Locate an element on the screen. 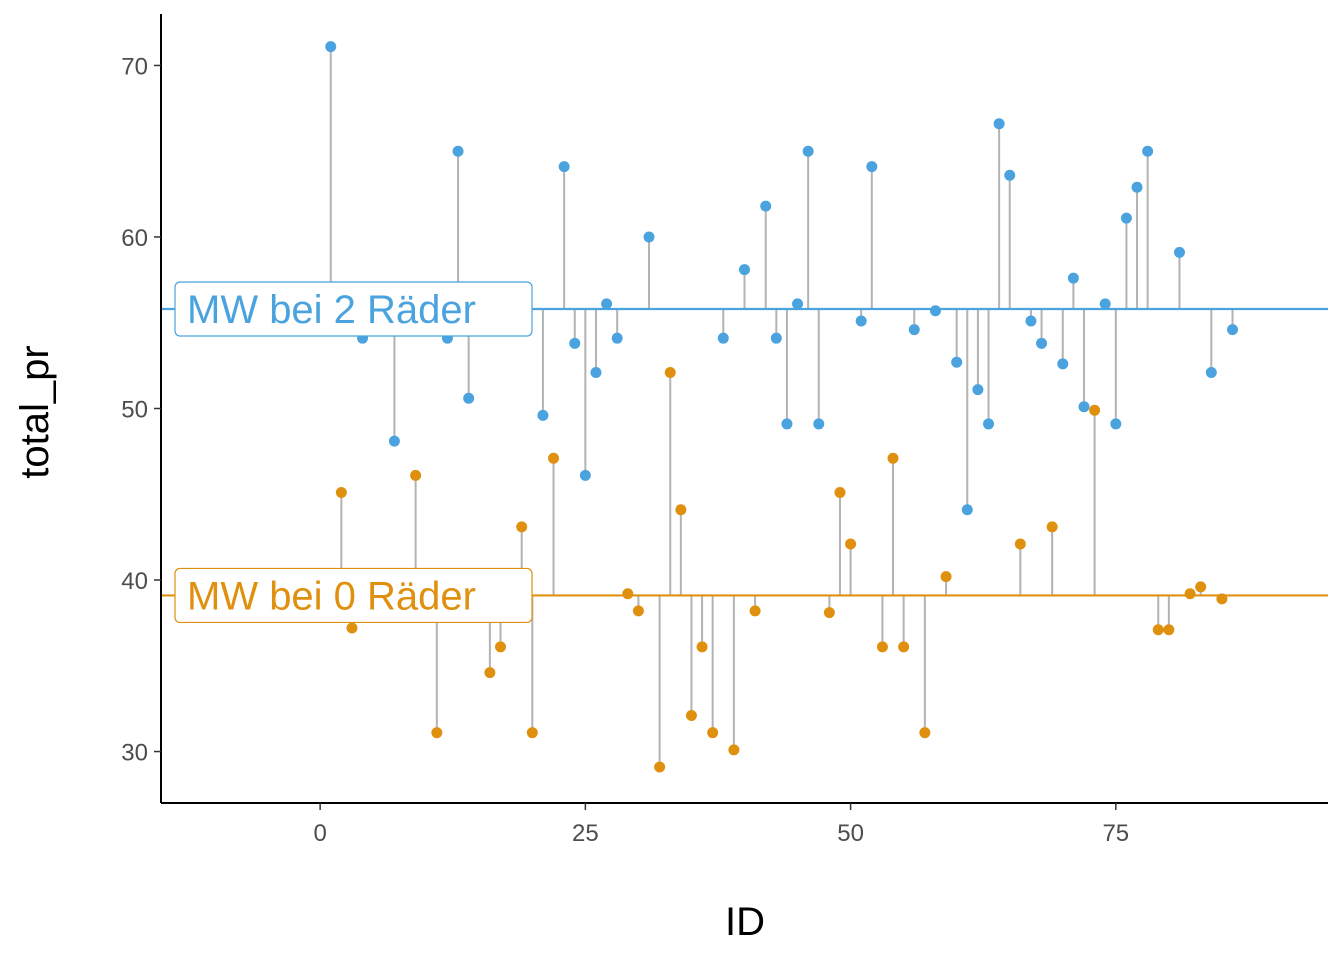 This screenshot has height=960, width=1344. x-tick-label: 50 is located at coordinates (850, 833).